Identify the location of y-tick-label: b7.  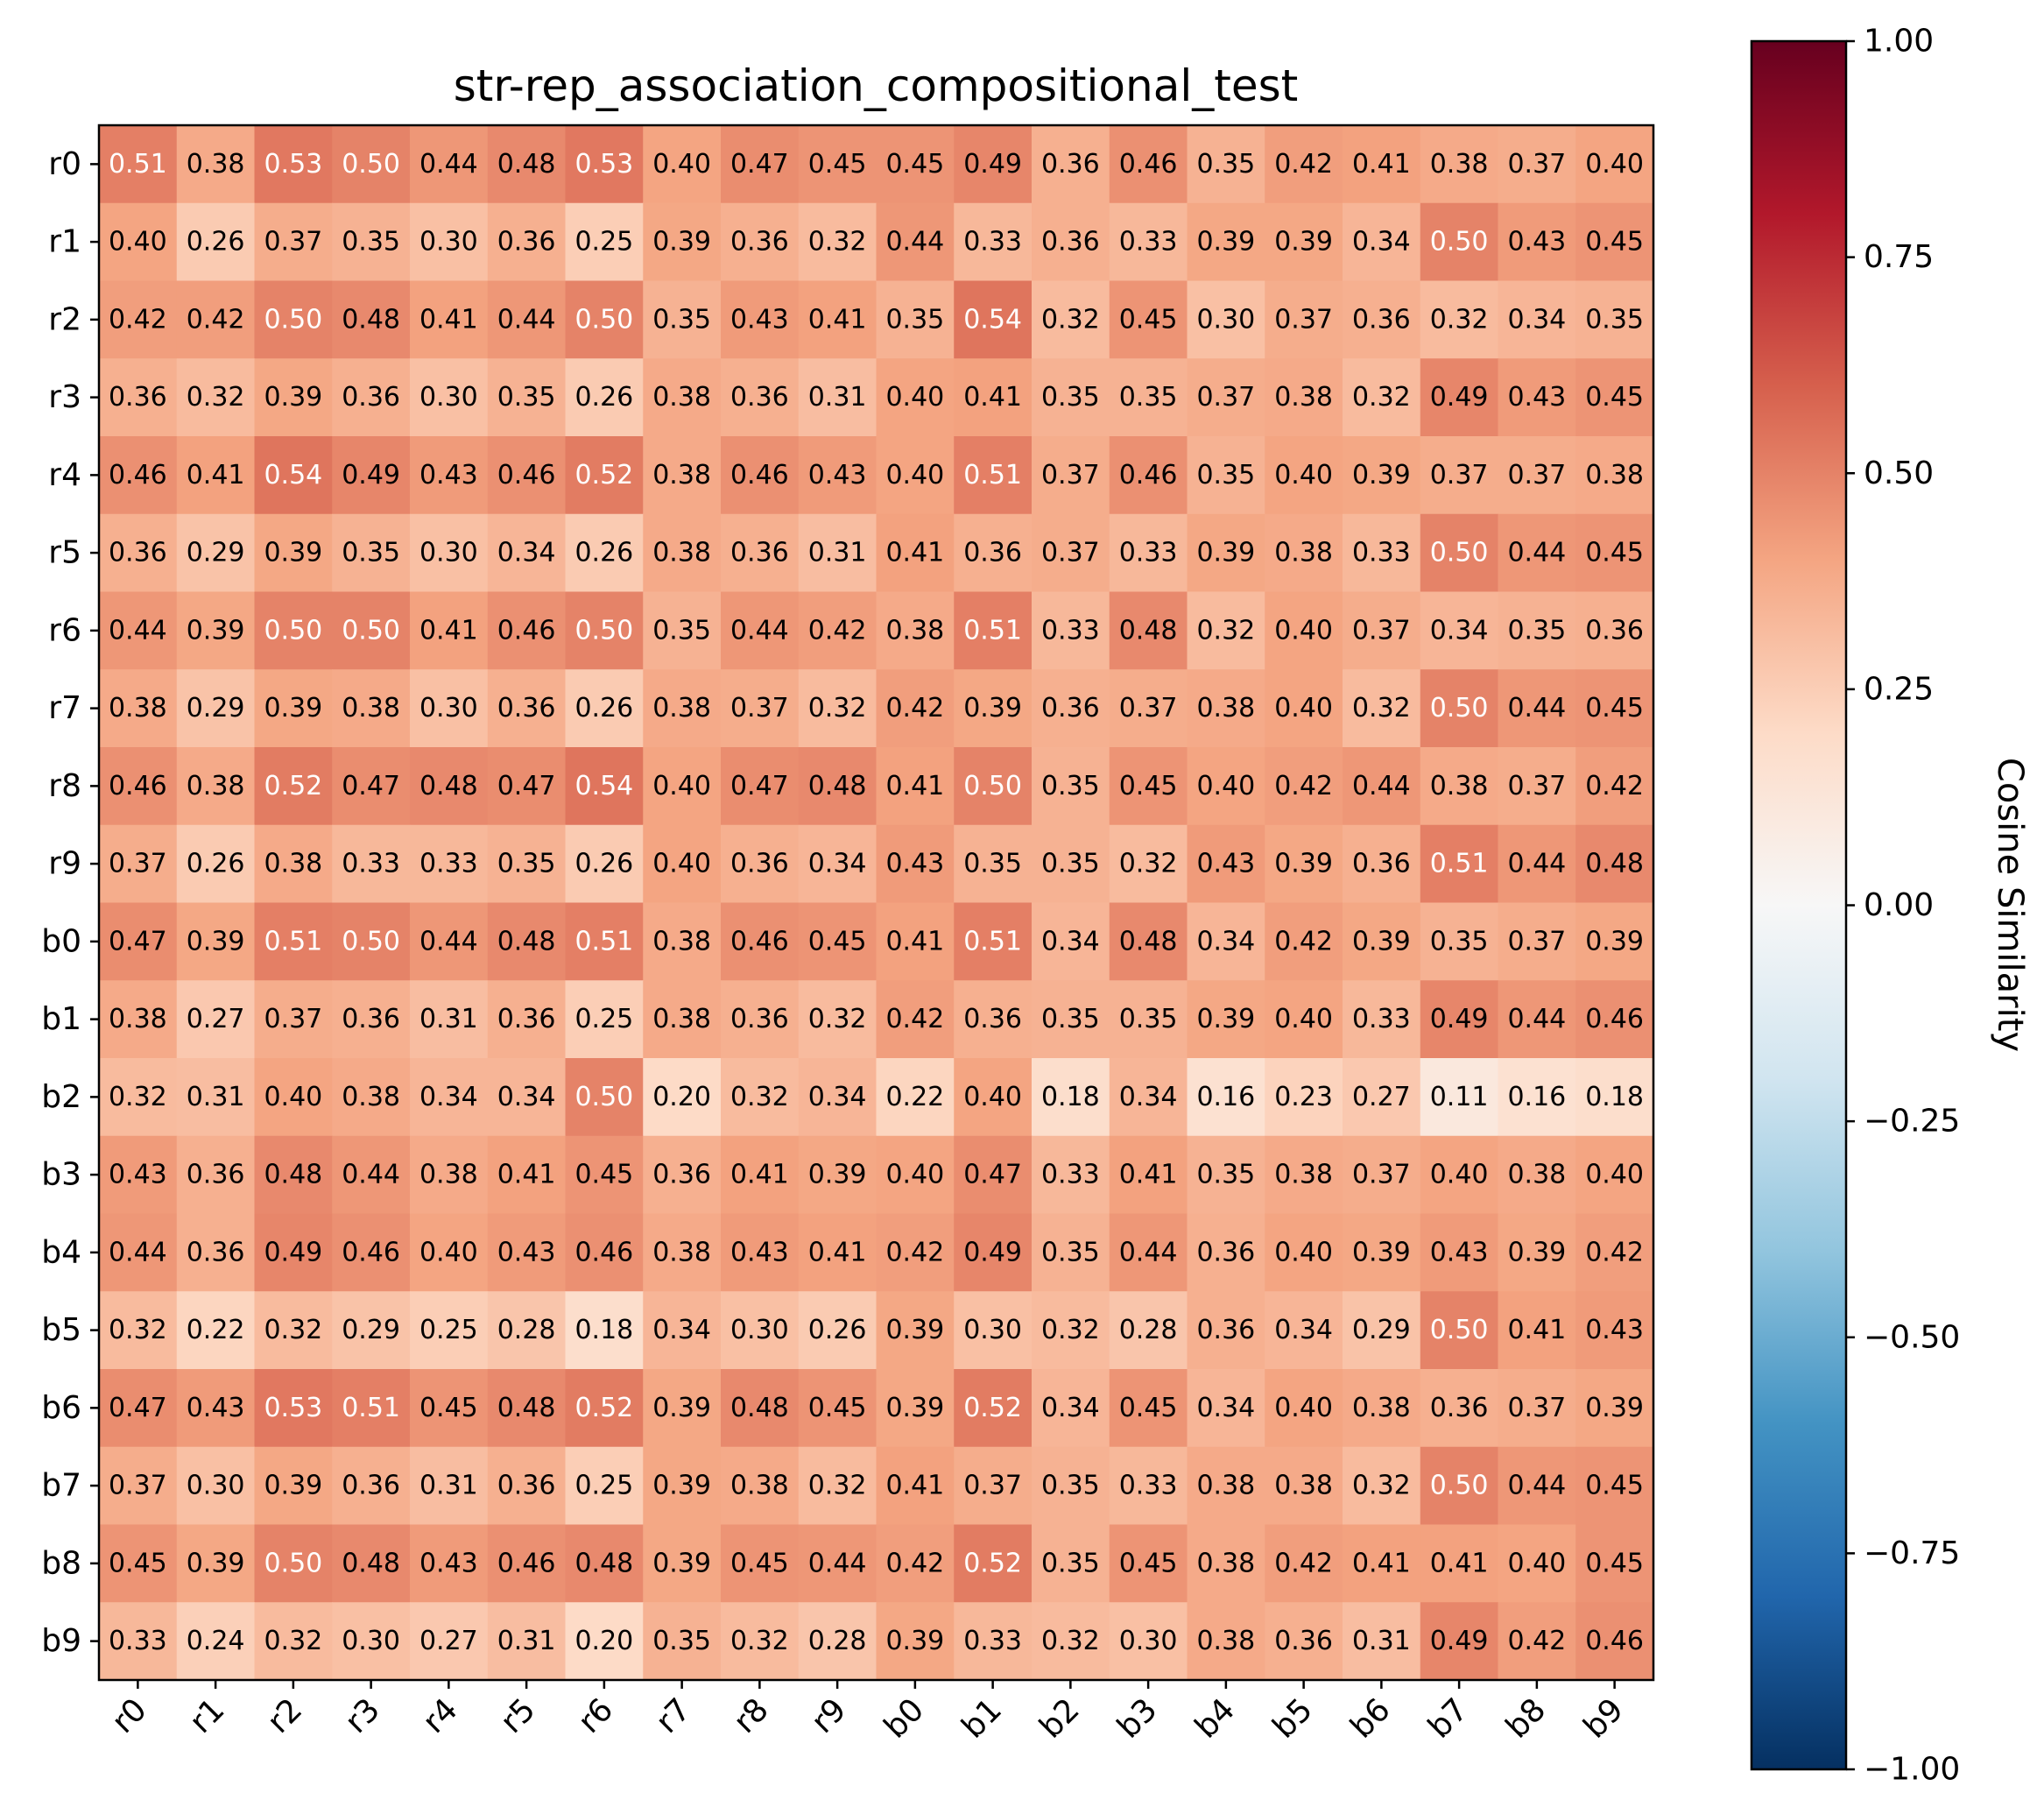
(61, 1486).